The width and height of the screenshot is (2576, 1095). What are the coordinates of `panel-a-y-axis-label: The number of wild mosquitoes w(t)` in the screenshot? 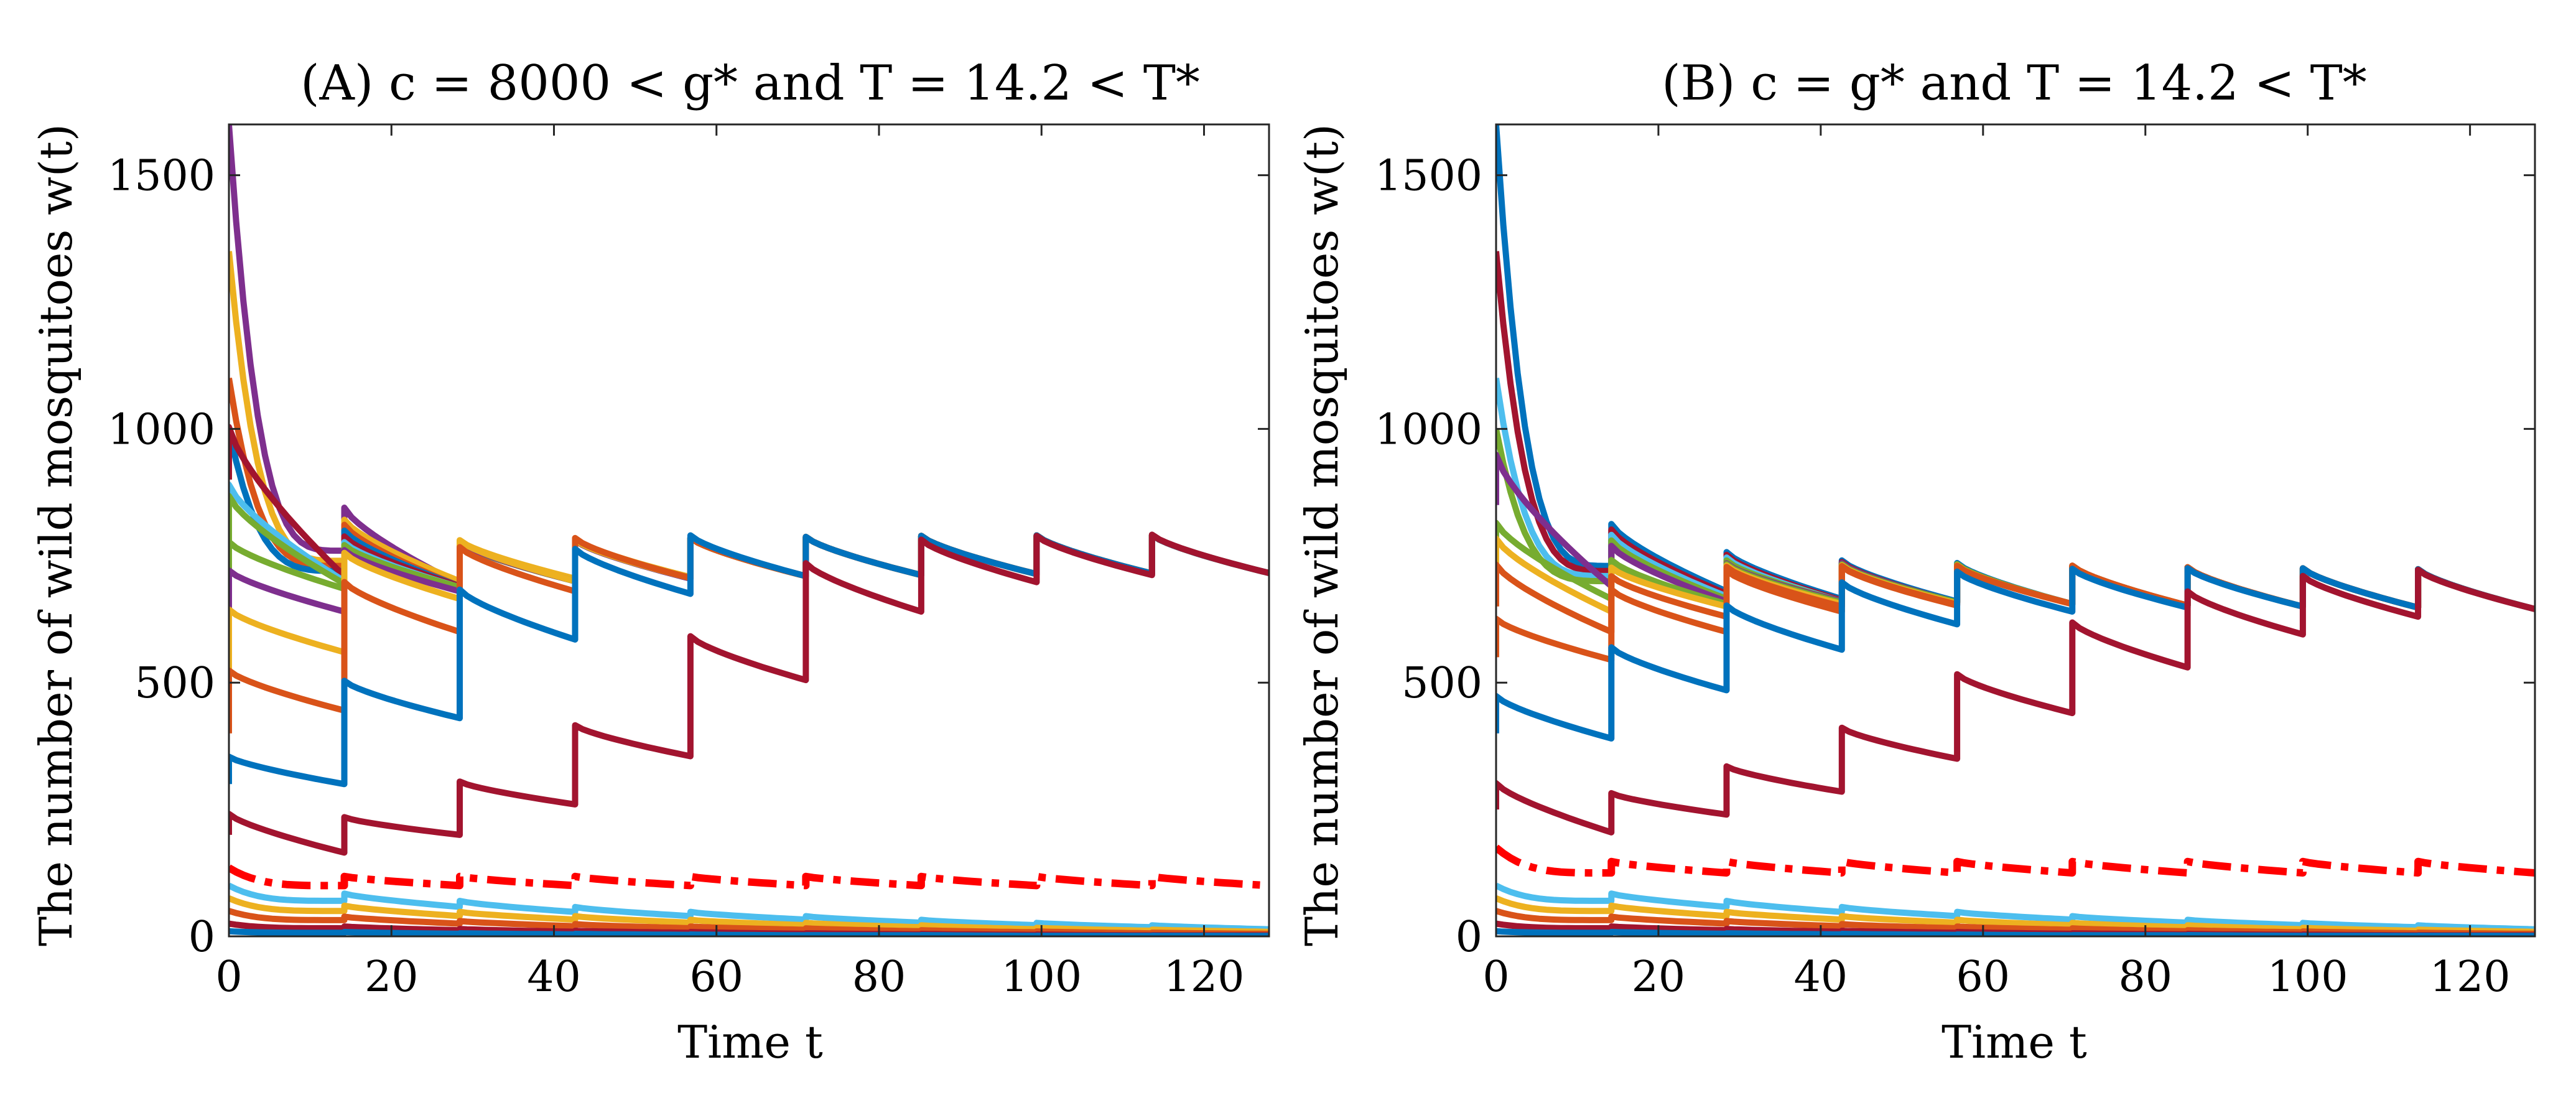 It's located at (56, 535).